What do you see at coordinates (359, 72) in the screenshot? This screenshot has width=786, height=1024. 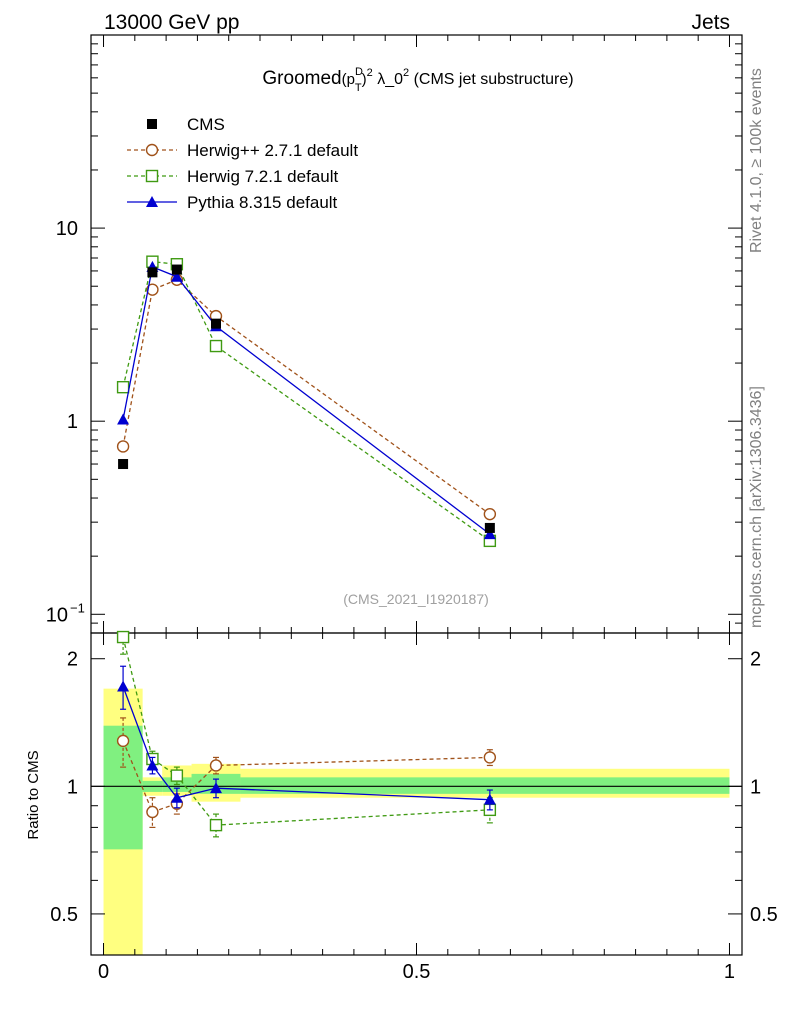 I see `title-sup-d: D` at bounding box center [359, 72].